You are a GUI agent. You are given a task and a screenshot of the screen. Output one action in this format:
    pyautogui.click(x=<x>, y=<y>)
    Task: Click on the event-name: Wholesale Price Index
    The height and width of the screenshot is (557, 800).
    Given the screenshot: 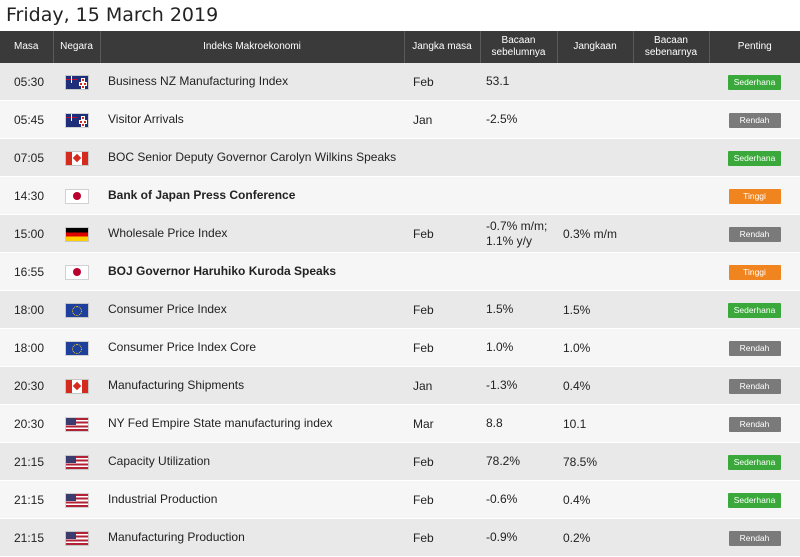 What is the action you would take?
    pyautogui.click(x=252, y=233)
    